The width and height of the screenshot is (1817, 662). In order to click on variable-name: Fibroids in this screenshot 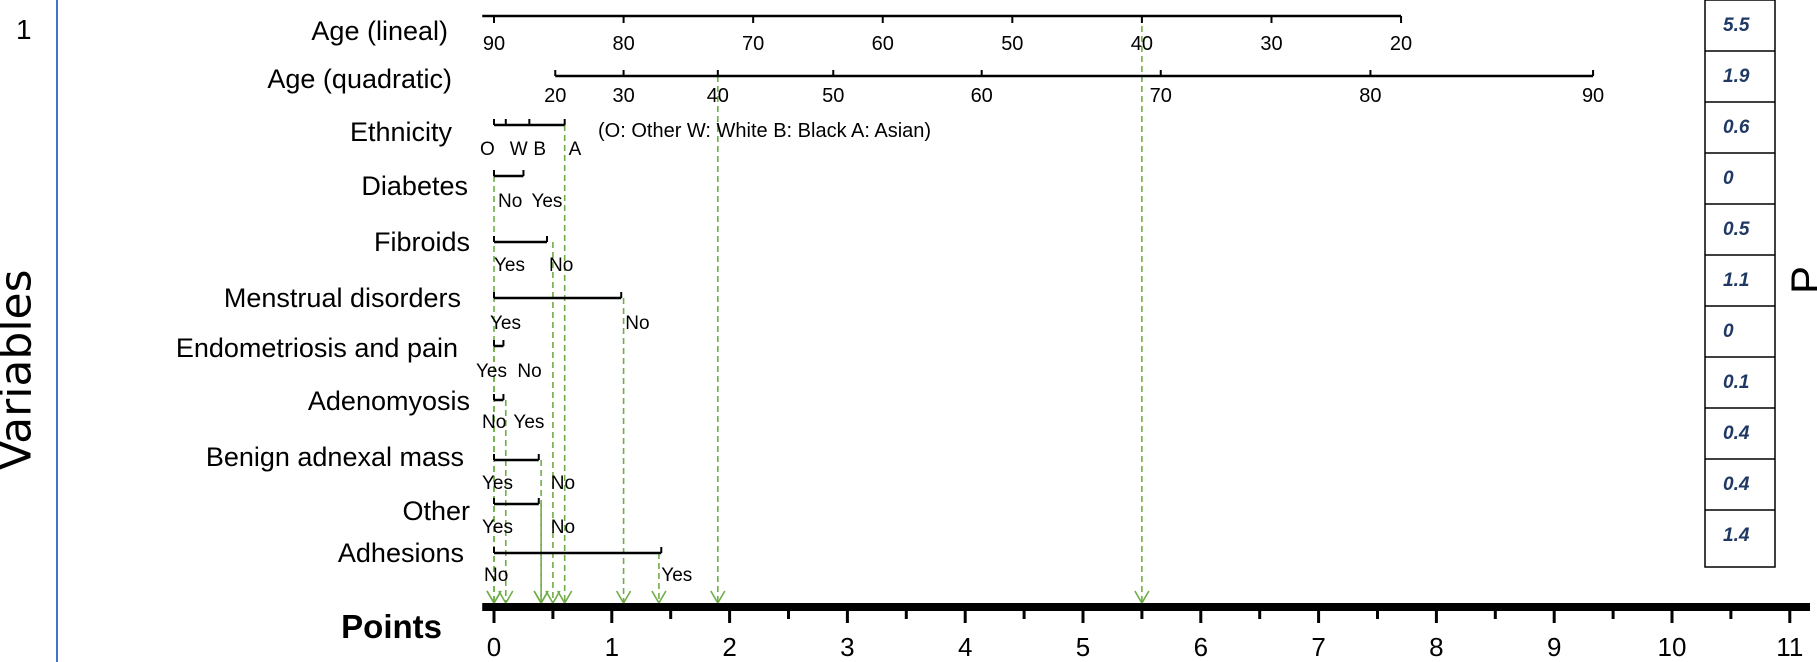, I will do `click(422, 242)`.